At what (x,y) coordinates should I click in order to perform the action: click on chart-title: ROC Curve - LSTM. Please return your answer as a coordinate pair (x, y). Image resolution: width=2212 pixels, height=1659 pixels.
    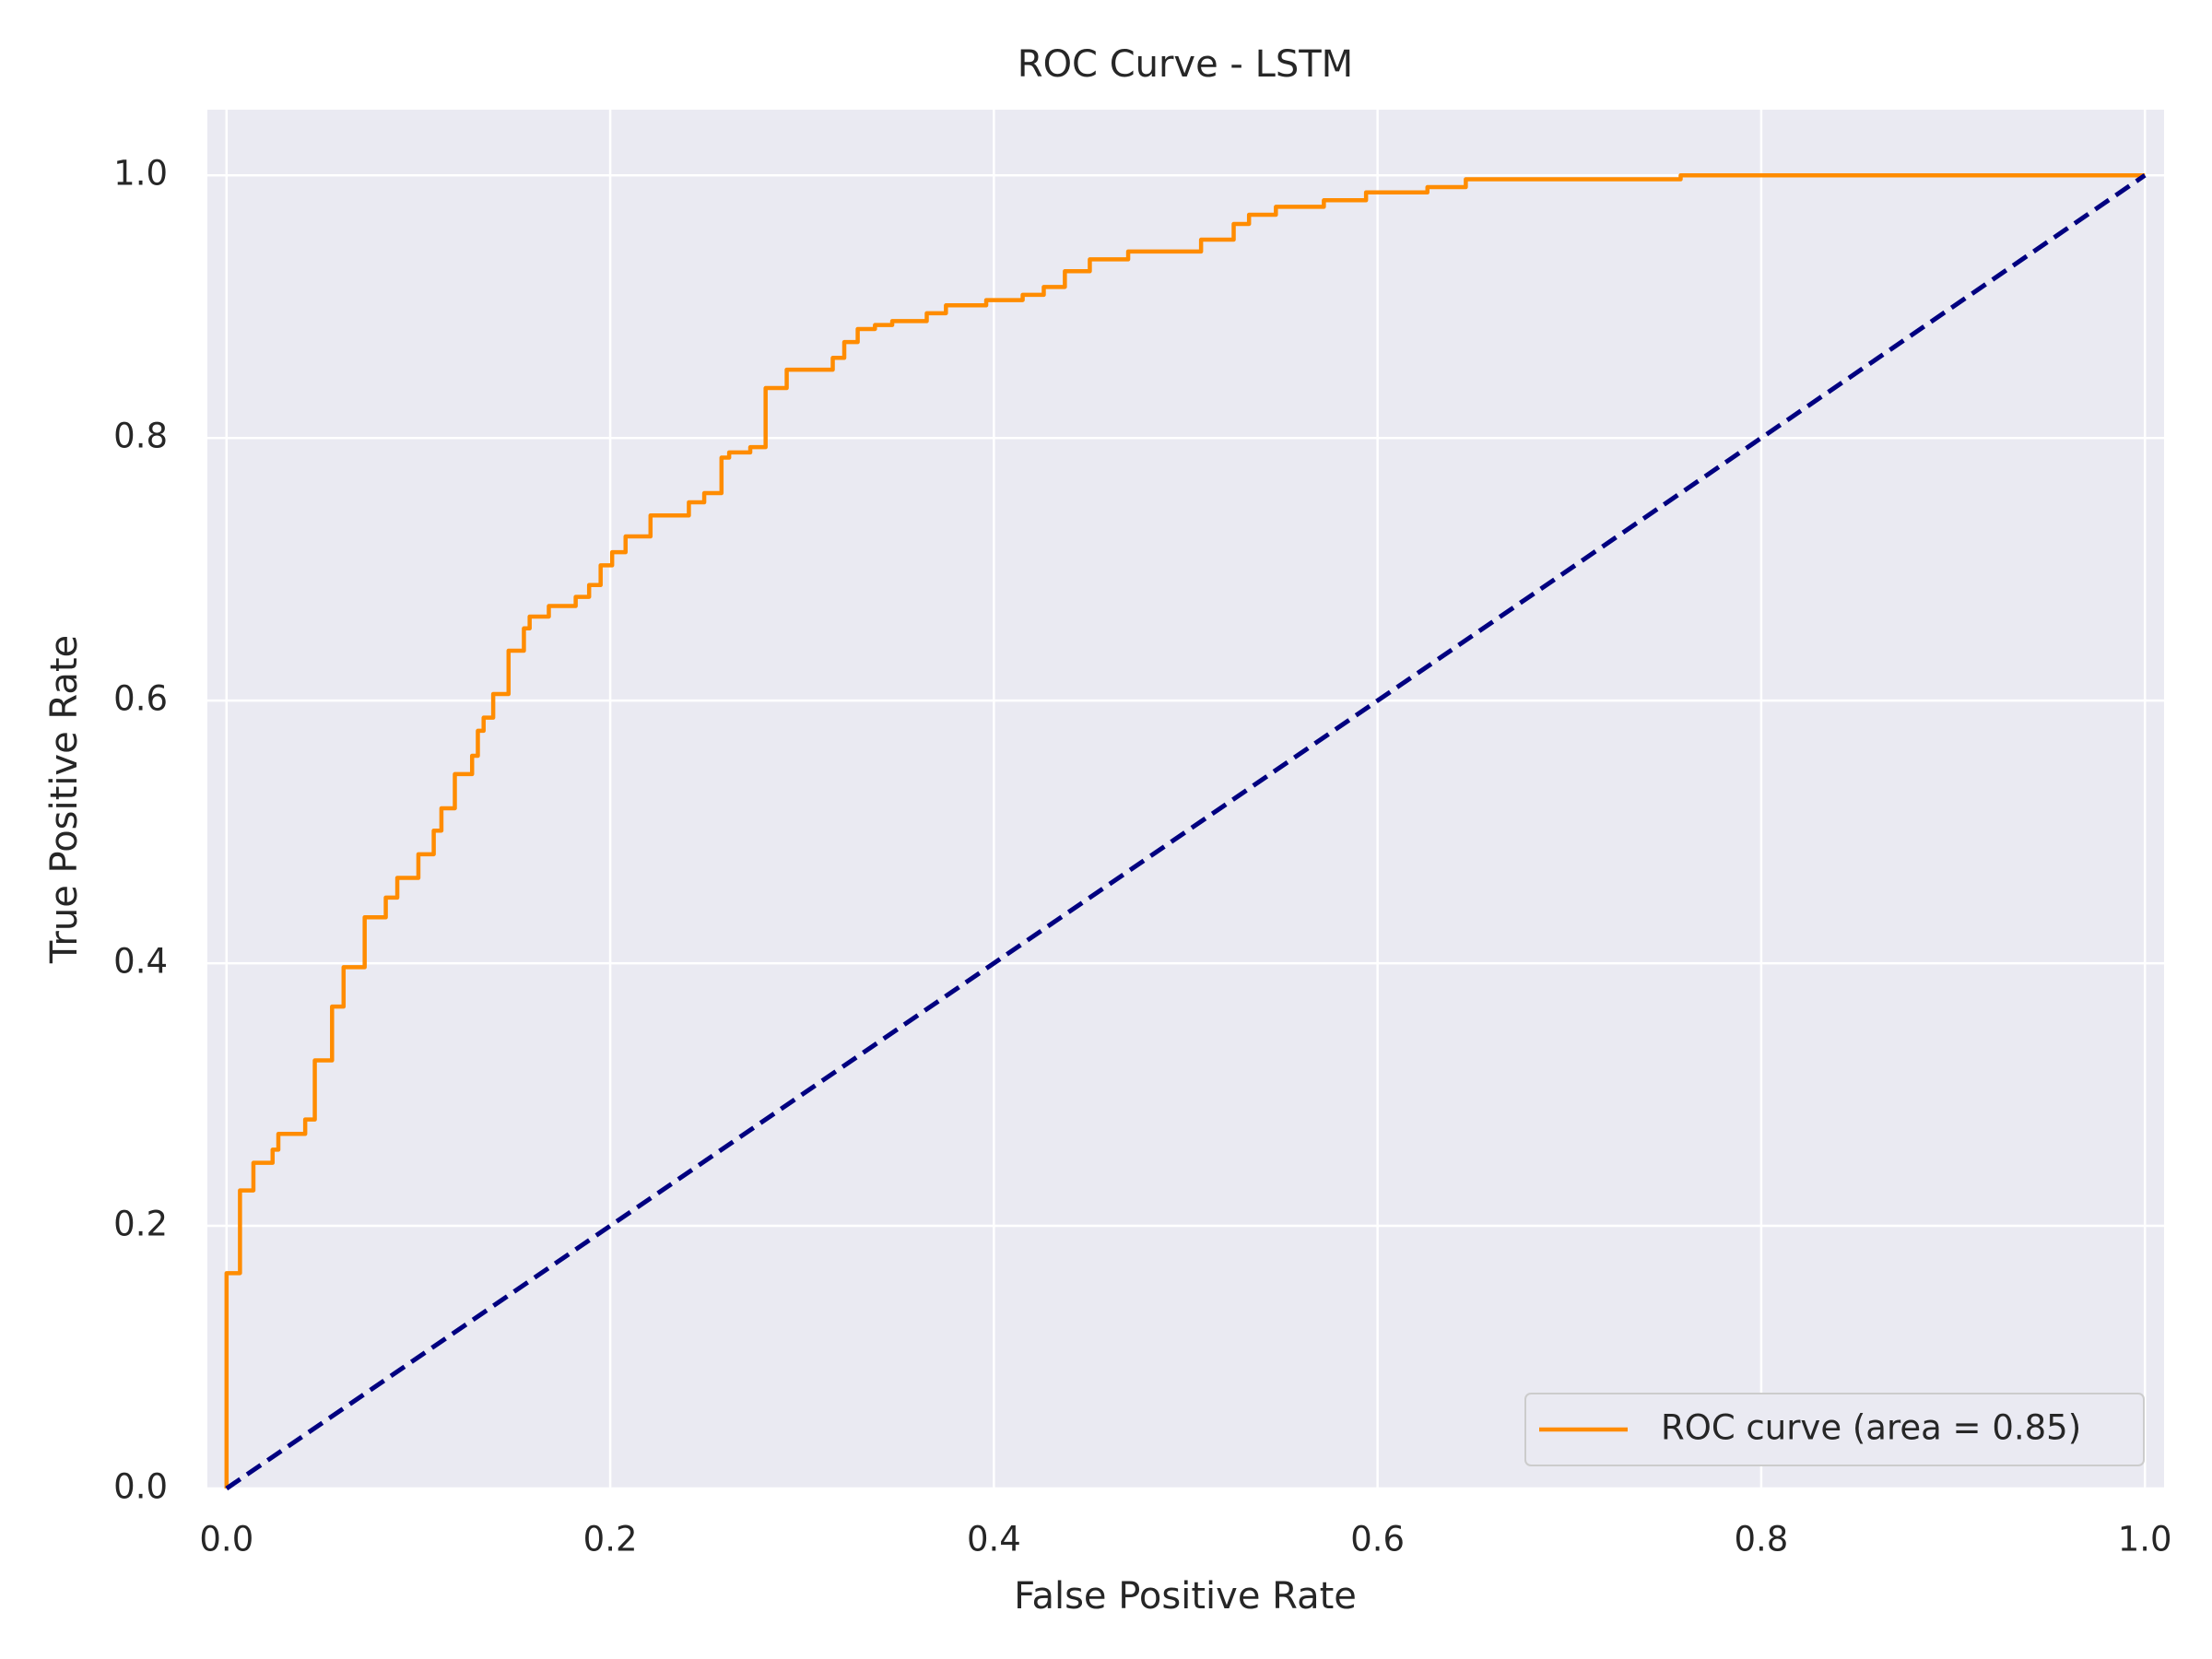
    Looking at the image, I should click on (1185, 64).